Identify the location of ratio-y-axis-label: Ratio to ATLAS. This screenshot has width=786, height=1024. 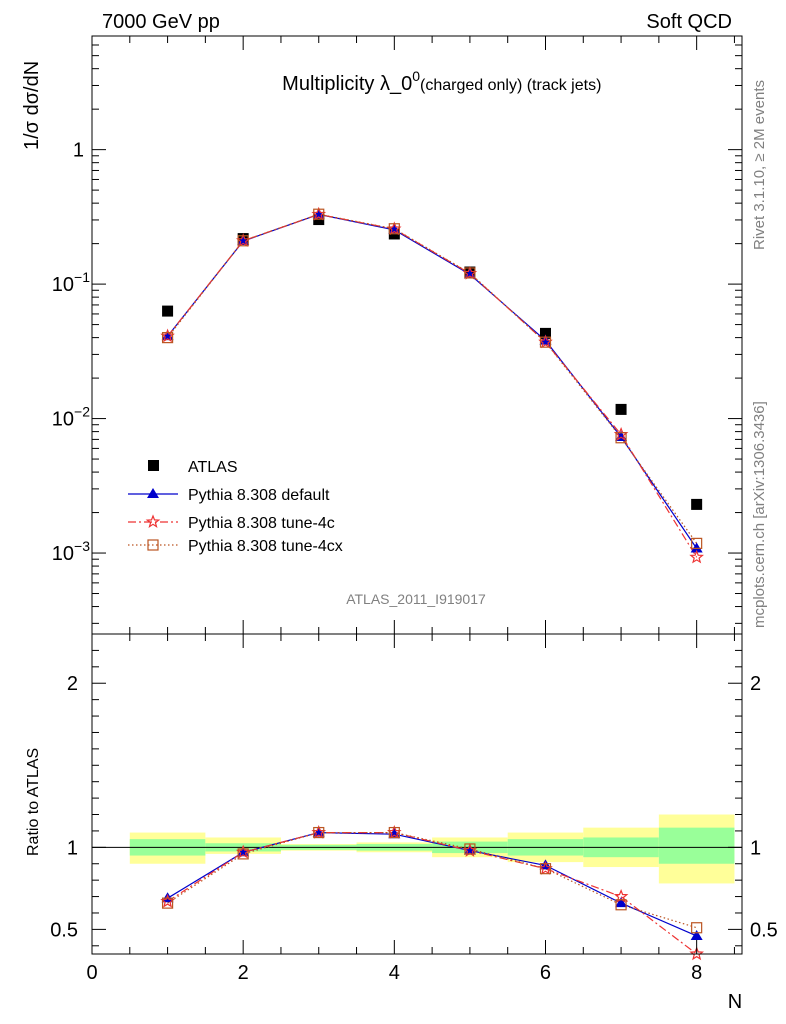
(33, 802).